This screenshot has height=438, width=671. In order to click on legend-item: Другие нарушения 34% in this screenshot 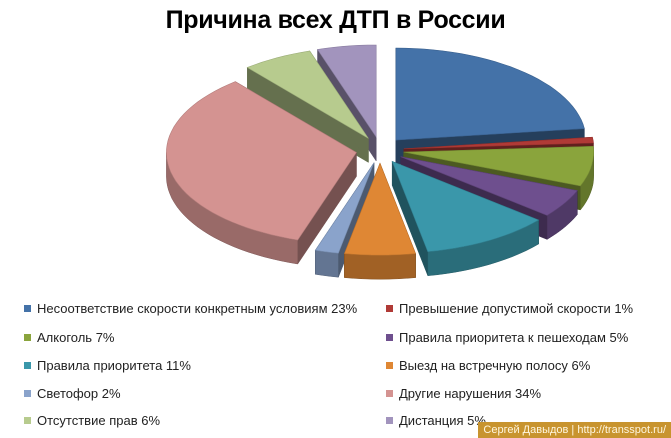, I will do `click(463, 393)`.